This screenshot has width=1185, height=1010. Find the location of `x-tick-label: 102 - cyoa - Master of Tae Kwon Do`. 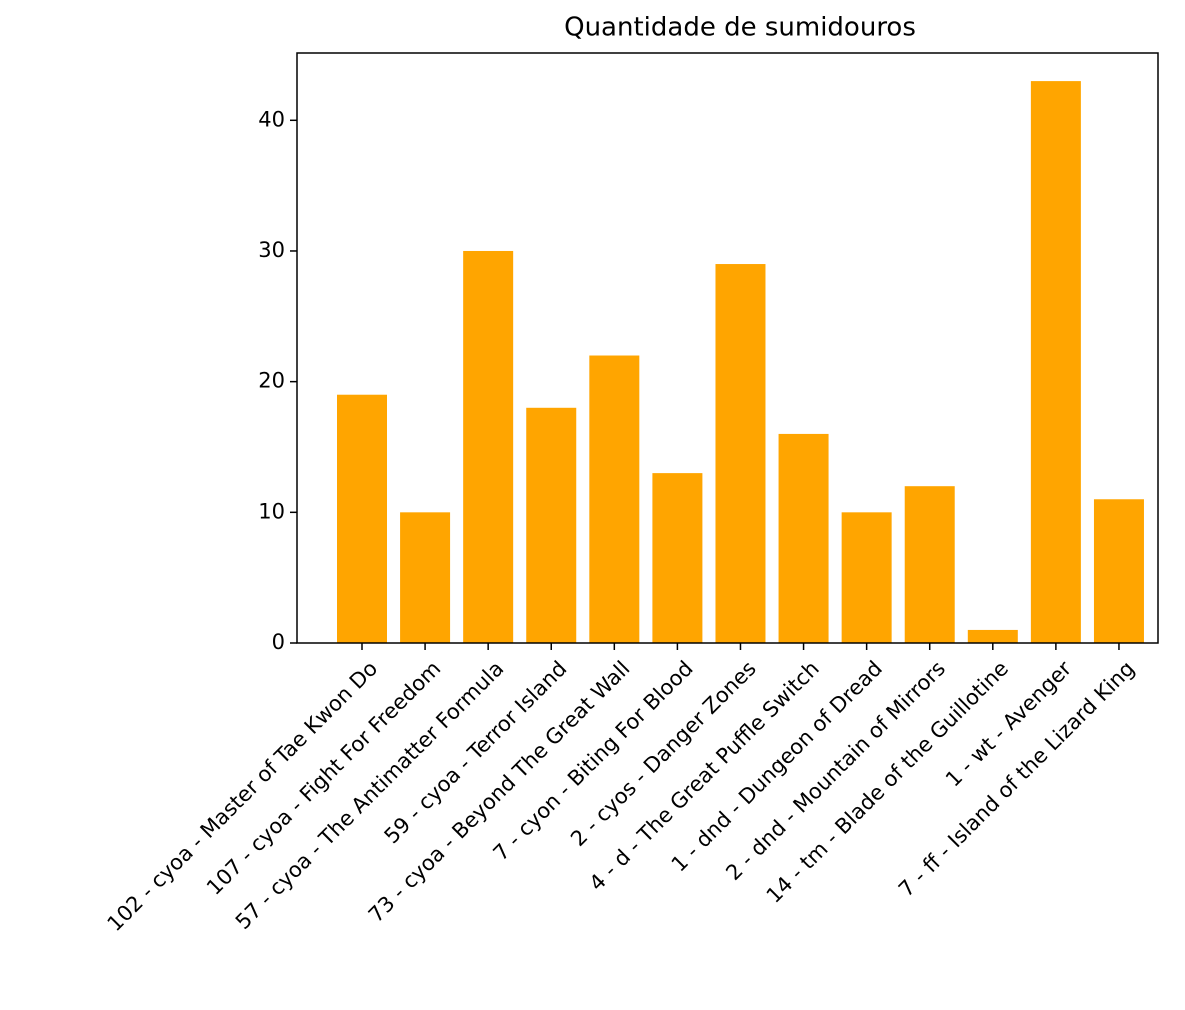

x-tick-label: 102 - cyoa - Master of Tae Kwon Do is located at coordinates (243, 796).